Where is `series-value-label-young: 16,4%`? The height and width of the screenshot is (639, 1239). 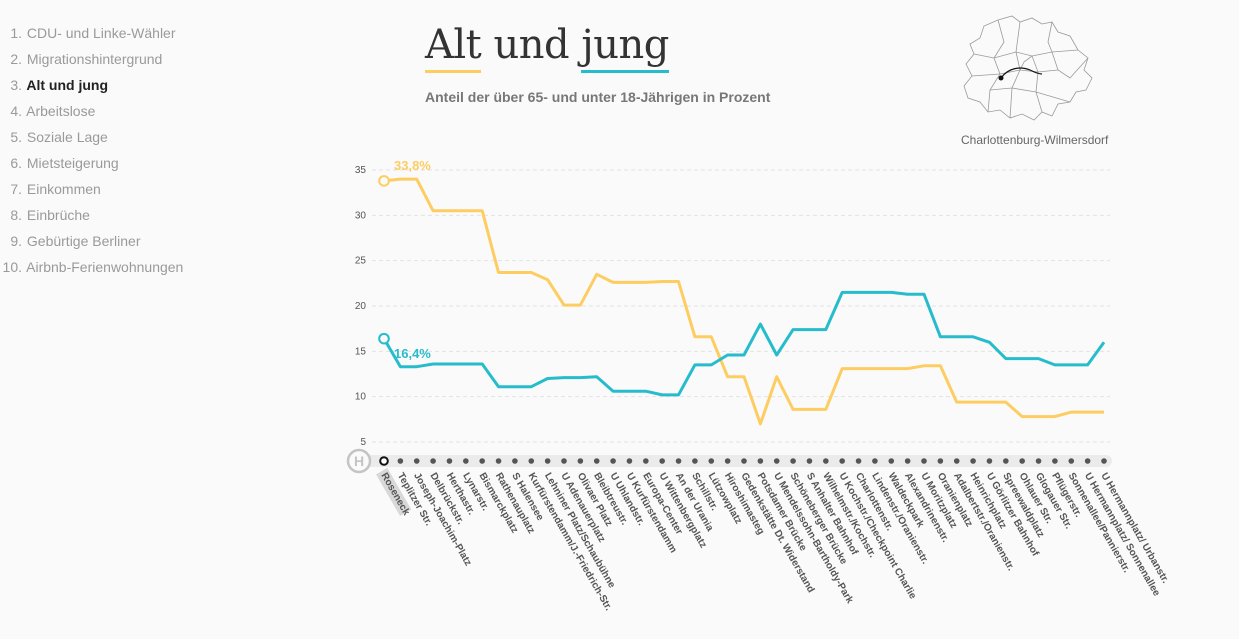
series-value-label-young: 16,4% is located at coordinates (412, 353).